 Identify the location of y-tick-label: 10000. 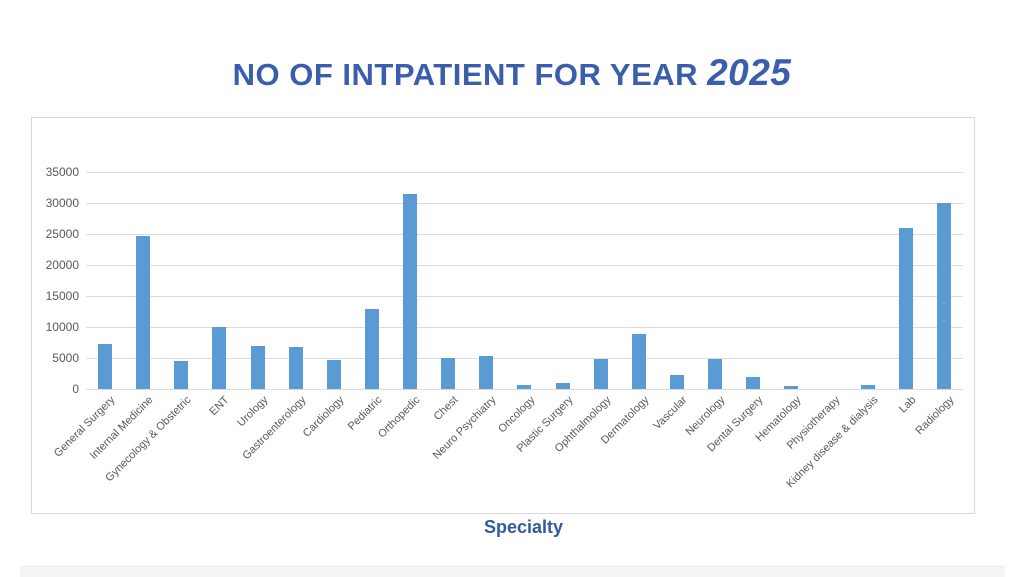
(62, 327).